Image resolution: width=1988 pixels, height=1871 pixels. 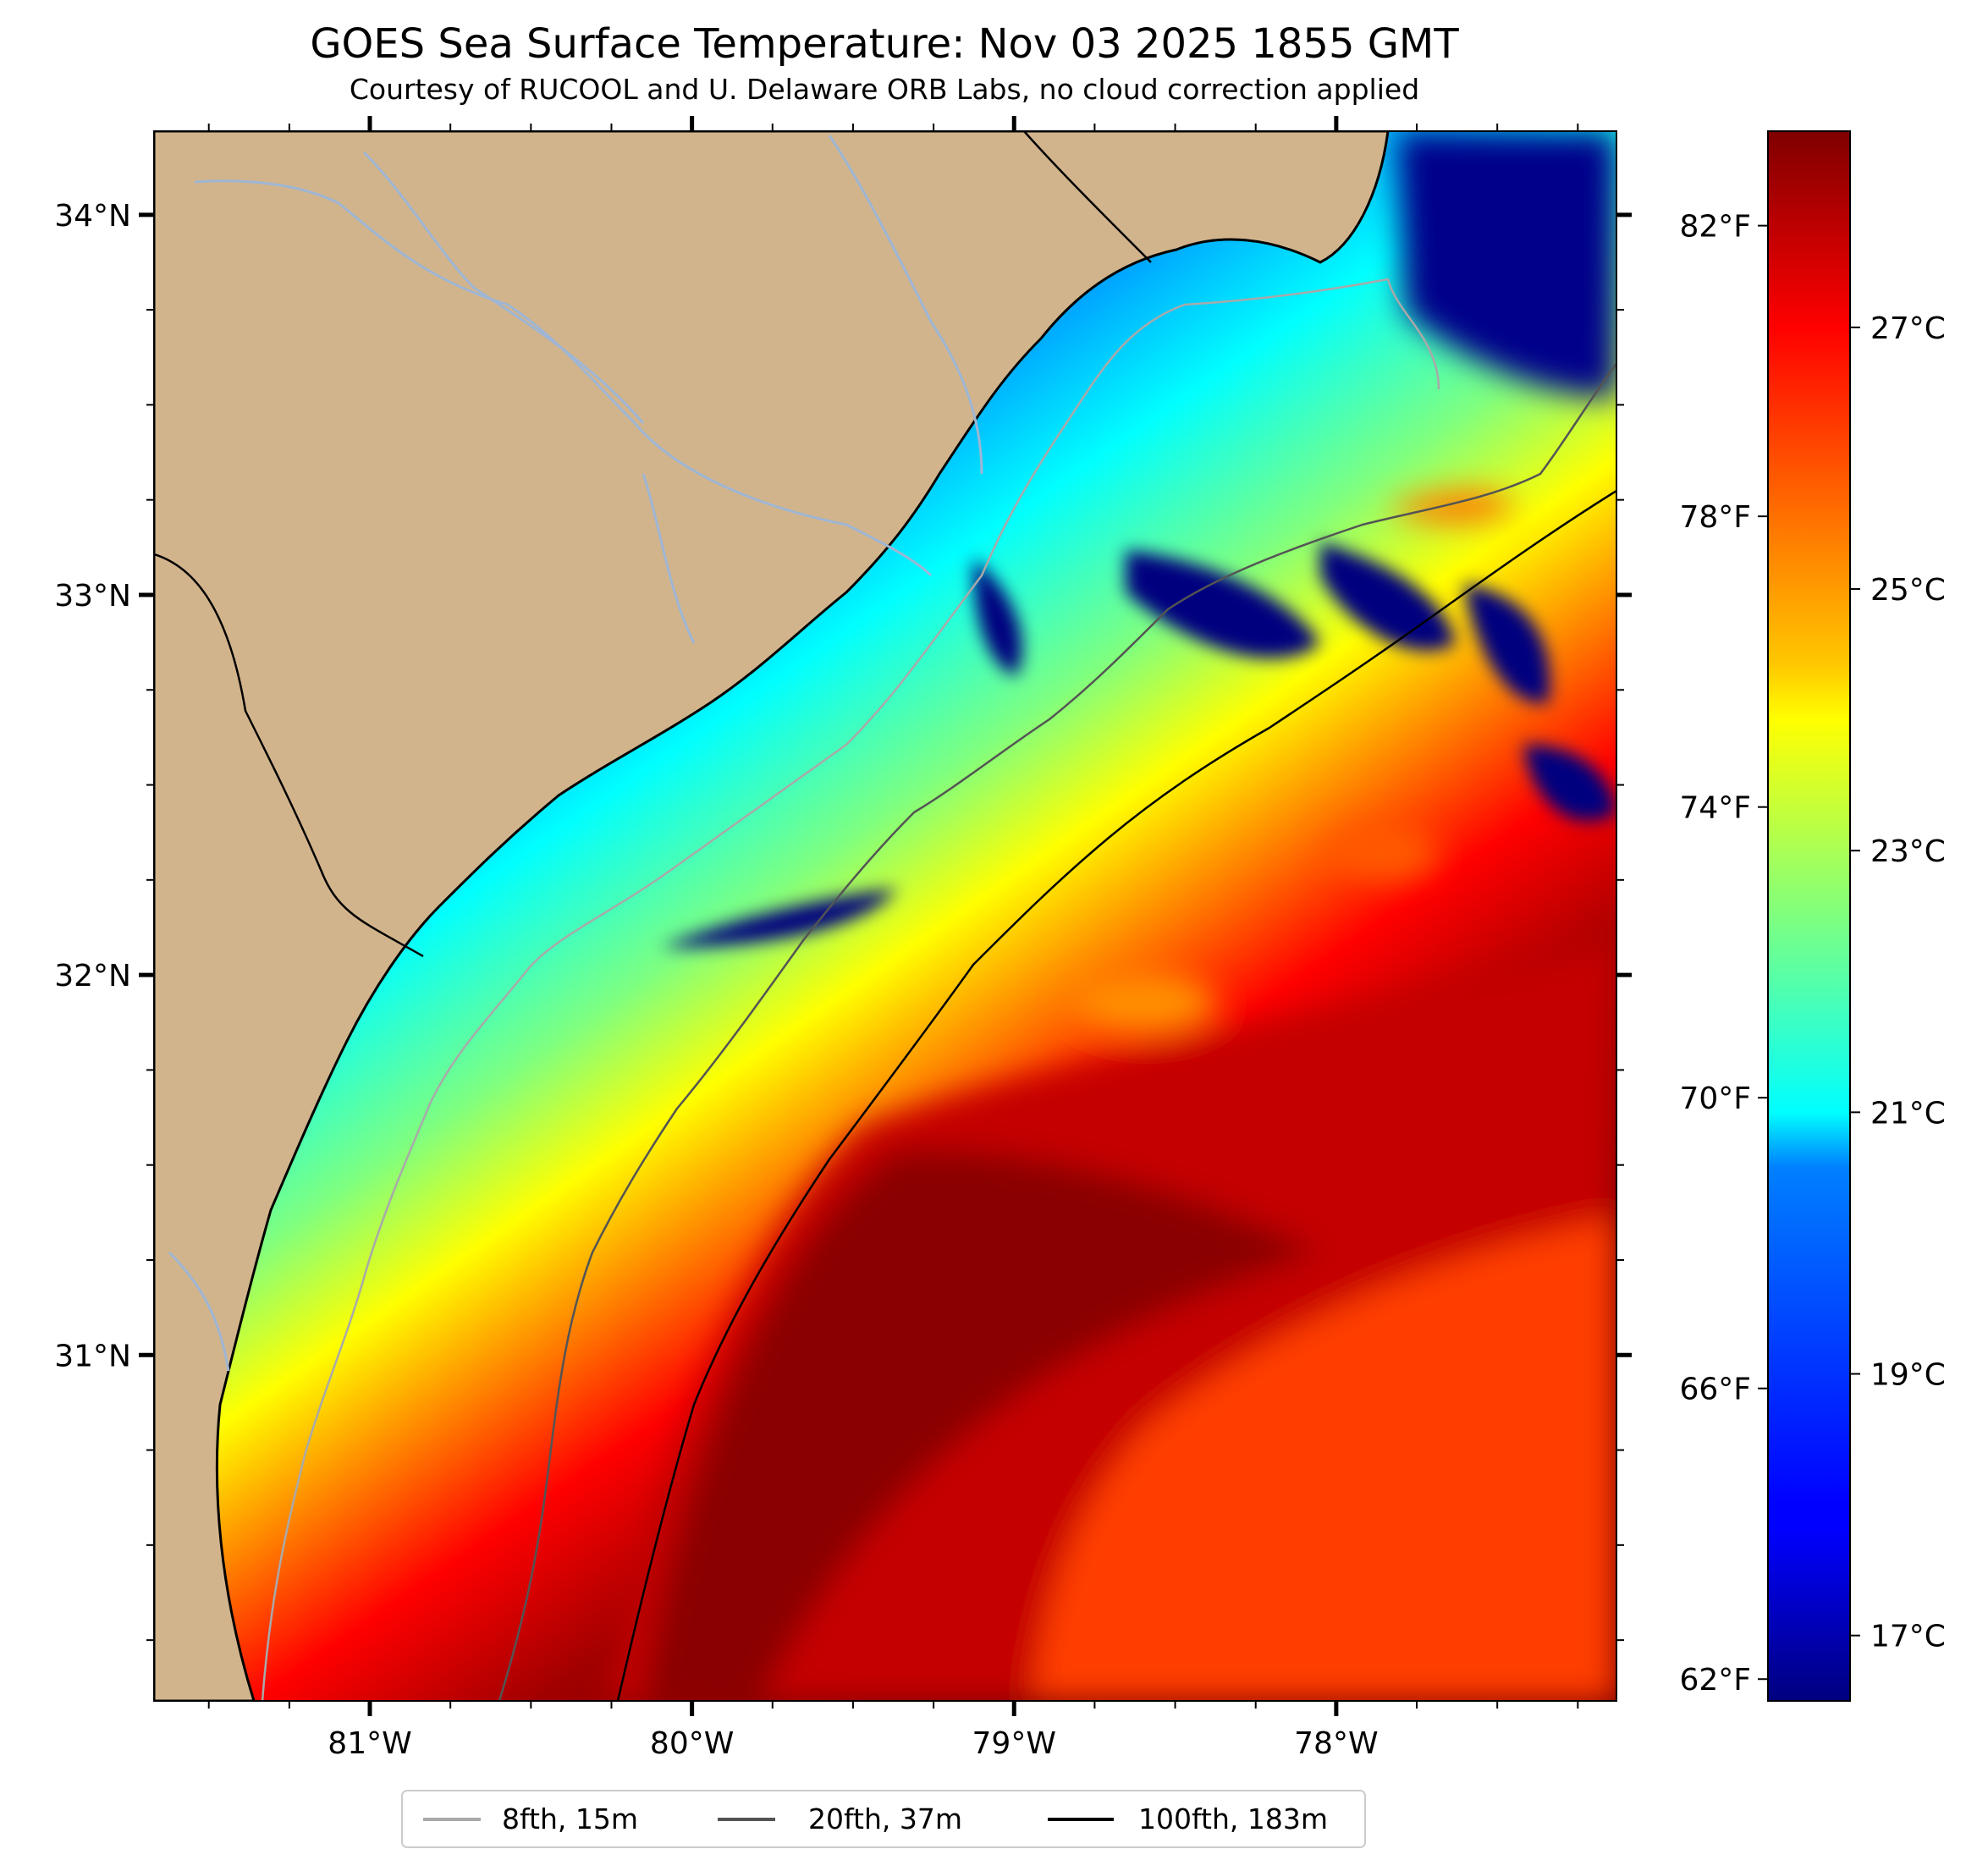 I want to click on lat-tick-label: 33°N, so click(x=92, y=597).